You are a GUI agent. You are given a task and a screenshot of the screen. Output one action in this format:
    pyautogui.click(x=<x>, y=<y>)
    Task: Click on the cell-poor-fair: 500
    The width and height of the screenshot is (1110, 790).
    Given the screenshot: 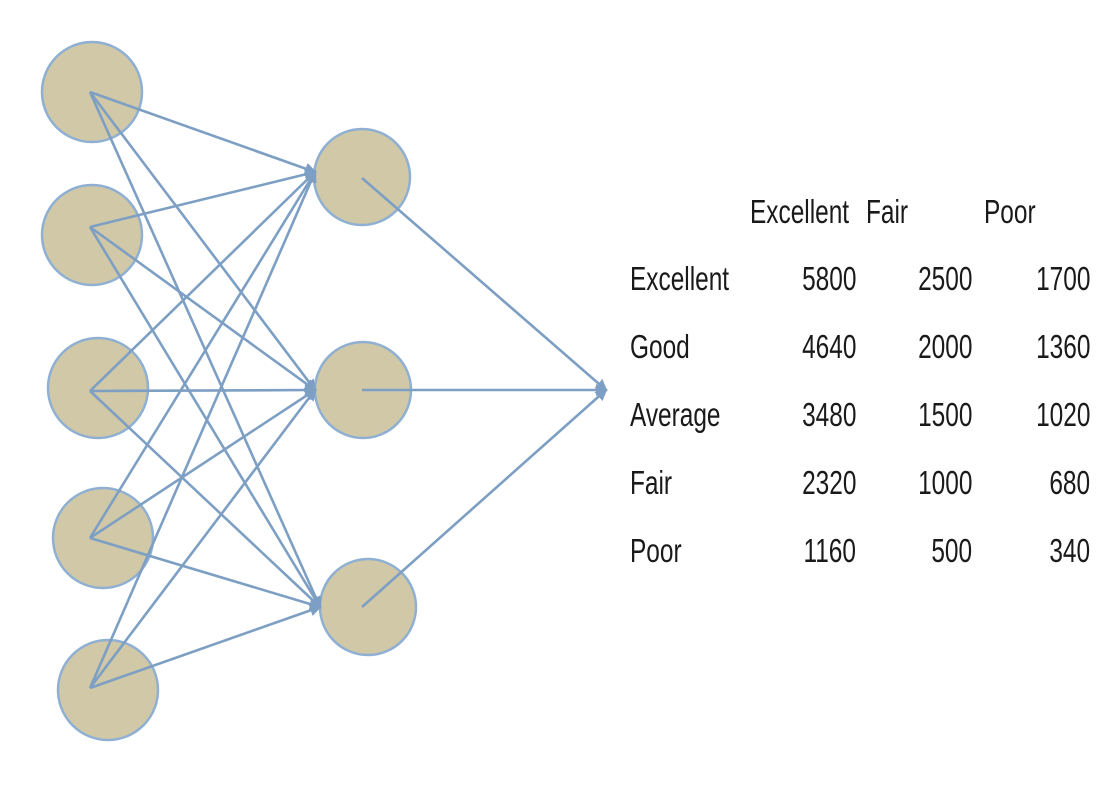 What is the action you would take?
    pyautogui.click(x=951, y=550)
    